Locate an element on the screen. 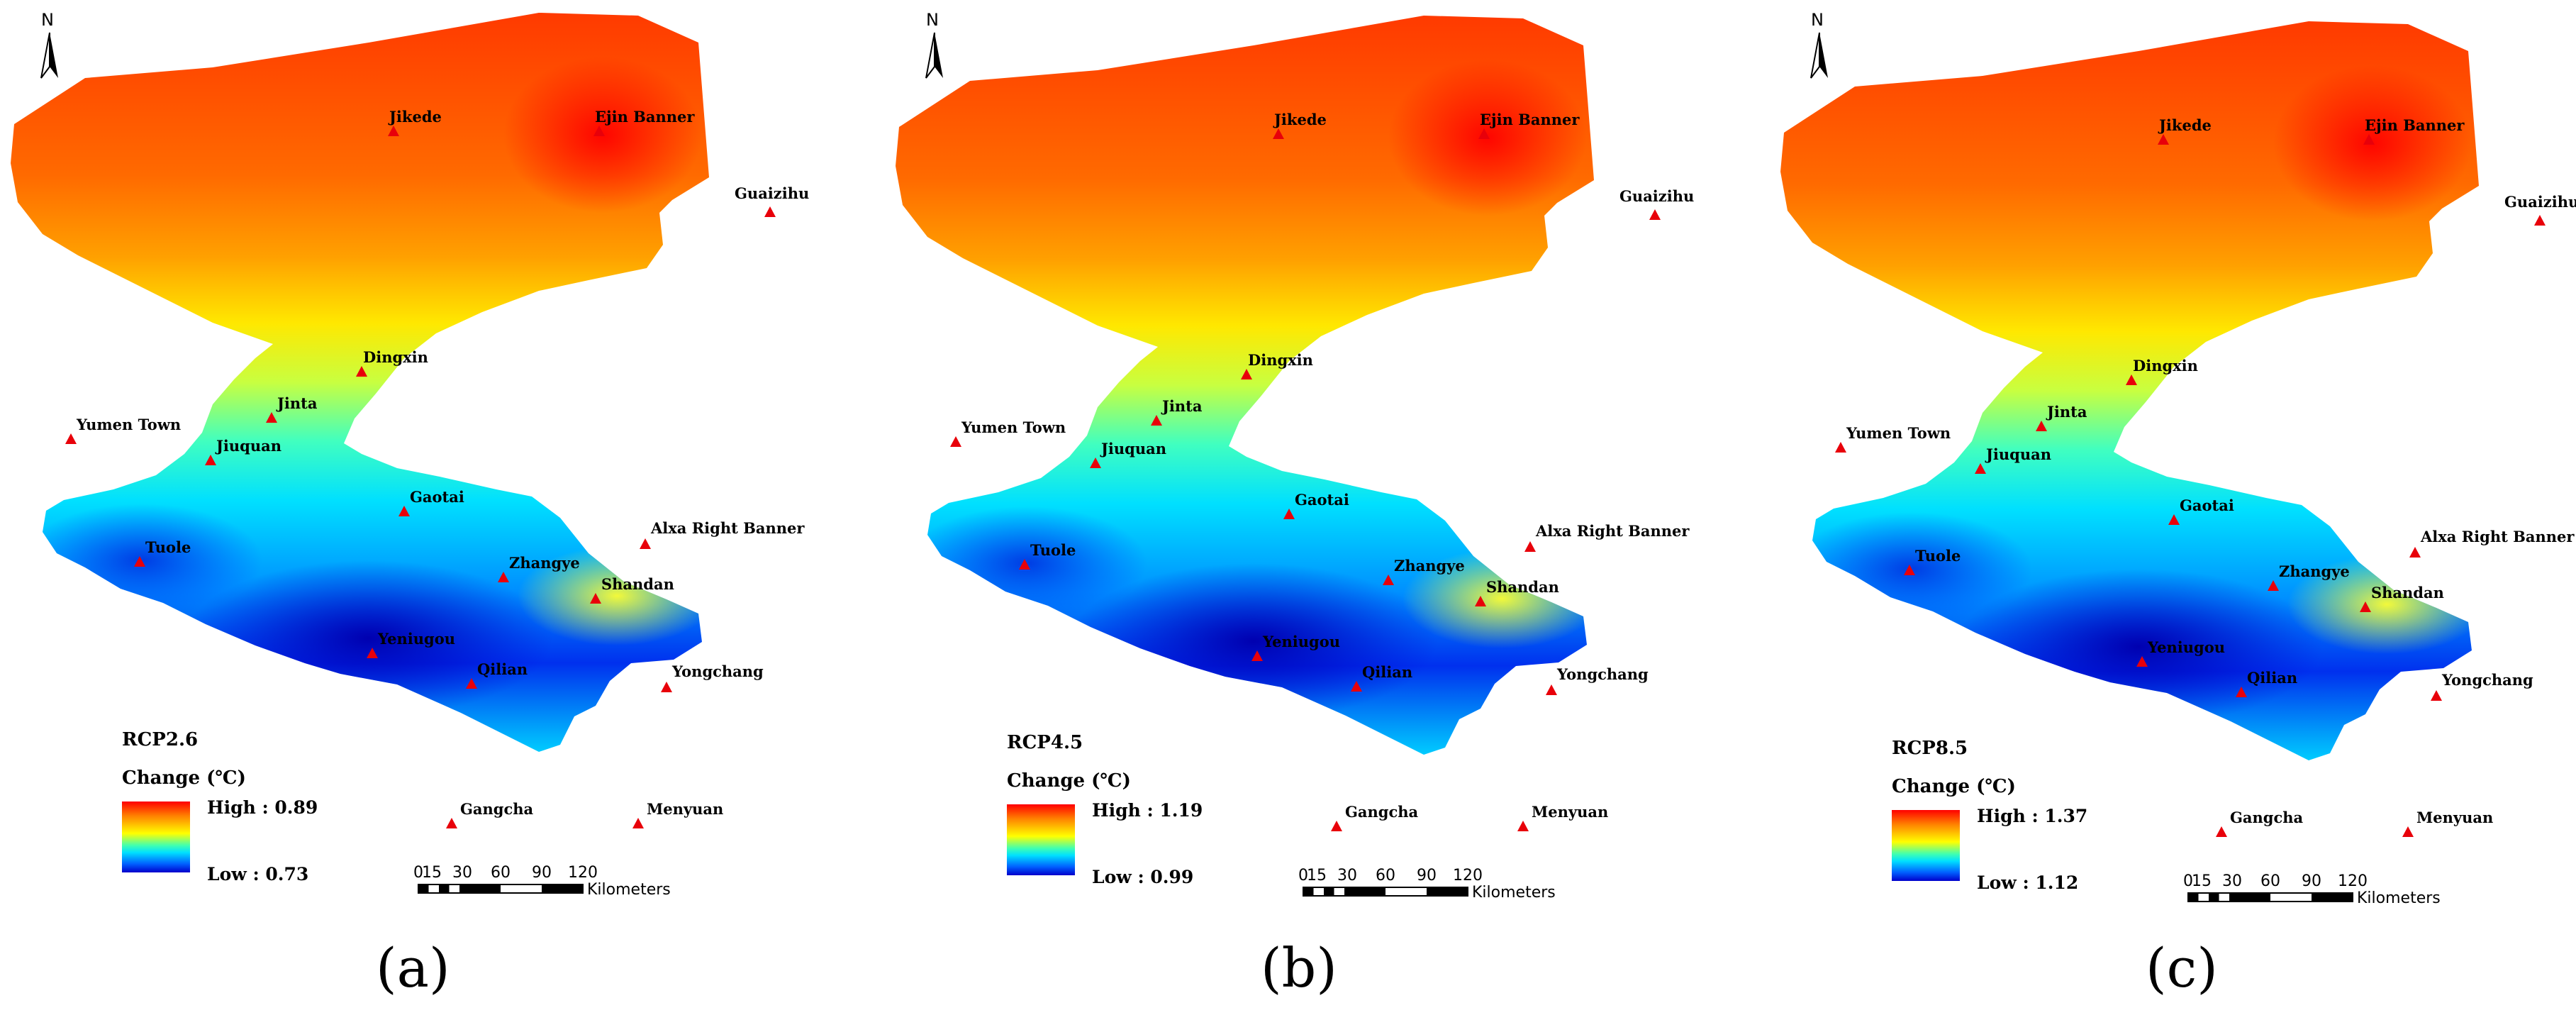 The image size is (2576, 1015). station-label: Yongchang is located at coordinates (717, 671).